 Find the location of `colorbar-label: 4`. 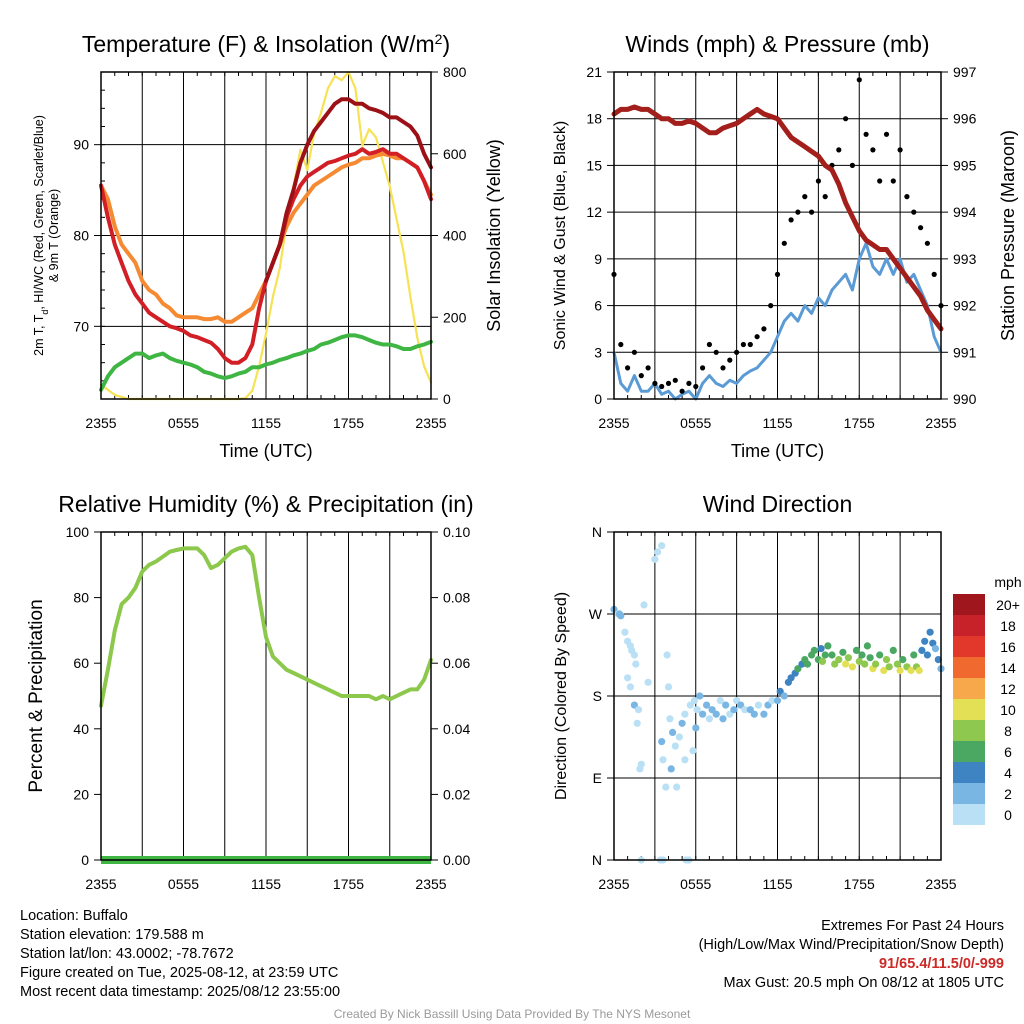

colorbar-label: 4 is located at coordinates (1008, 773).